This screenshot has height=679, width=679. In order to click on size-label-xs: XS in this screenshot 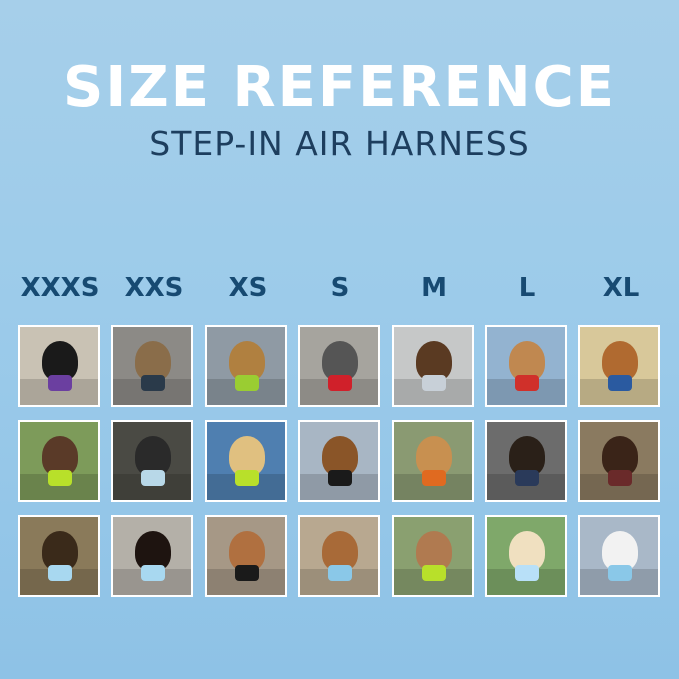, I will do `click(248, 288)`.